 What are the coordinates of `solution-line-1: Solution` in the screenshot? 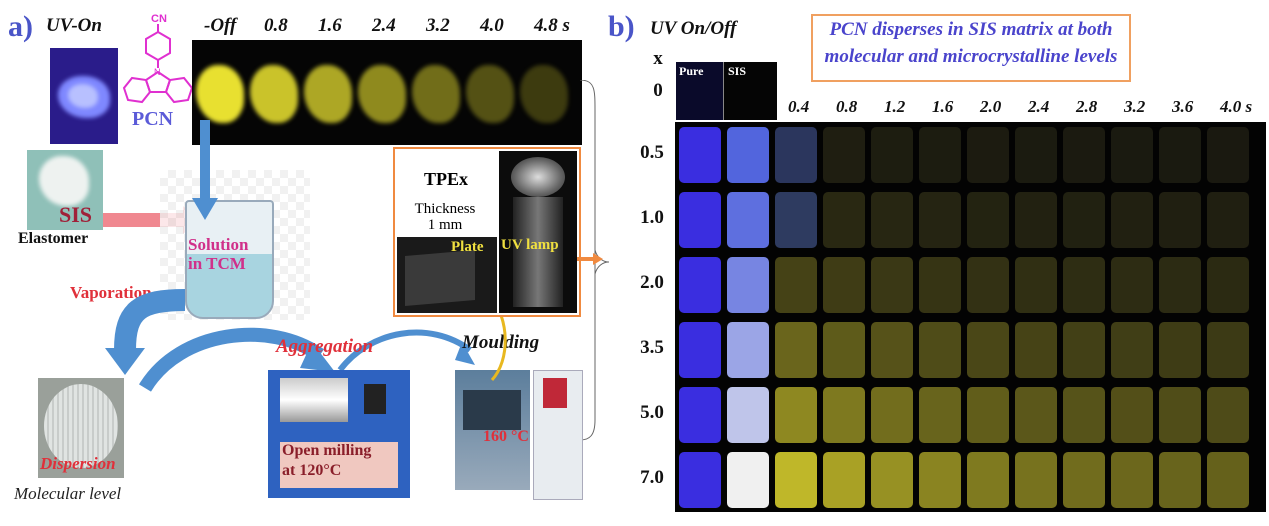 It's located at (218, 244).